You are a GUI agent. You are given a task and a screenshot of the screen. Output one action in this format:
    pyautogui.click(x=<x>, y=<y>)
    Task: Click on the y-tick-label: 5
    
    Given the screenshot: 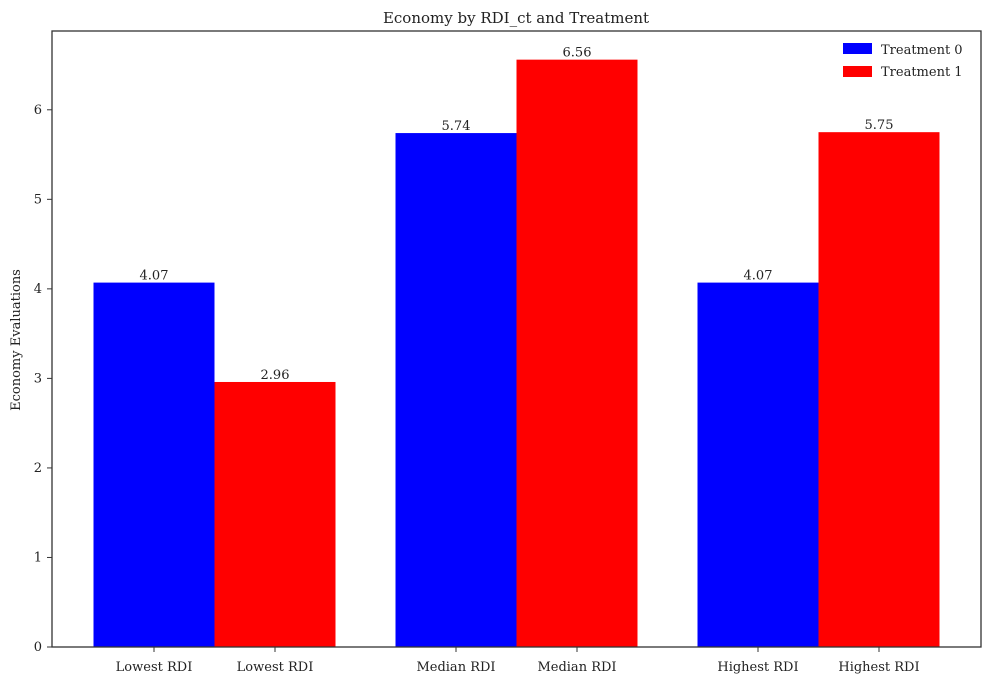 What is the action you would take?
    pyautogui.click(x=38, y=199)
    